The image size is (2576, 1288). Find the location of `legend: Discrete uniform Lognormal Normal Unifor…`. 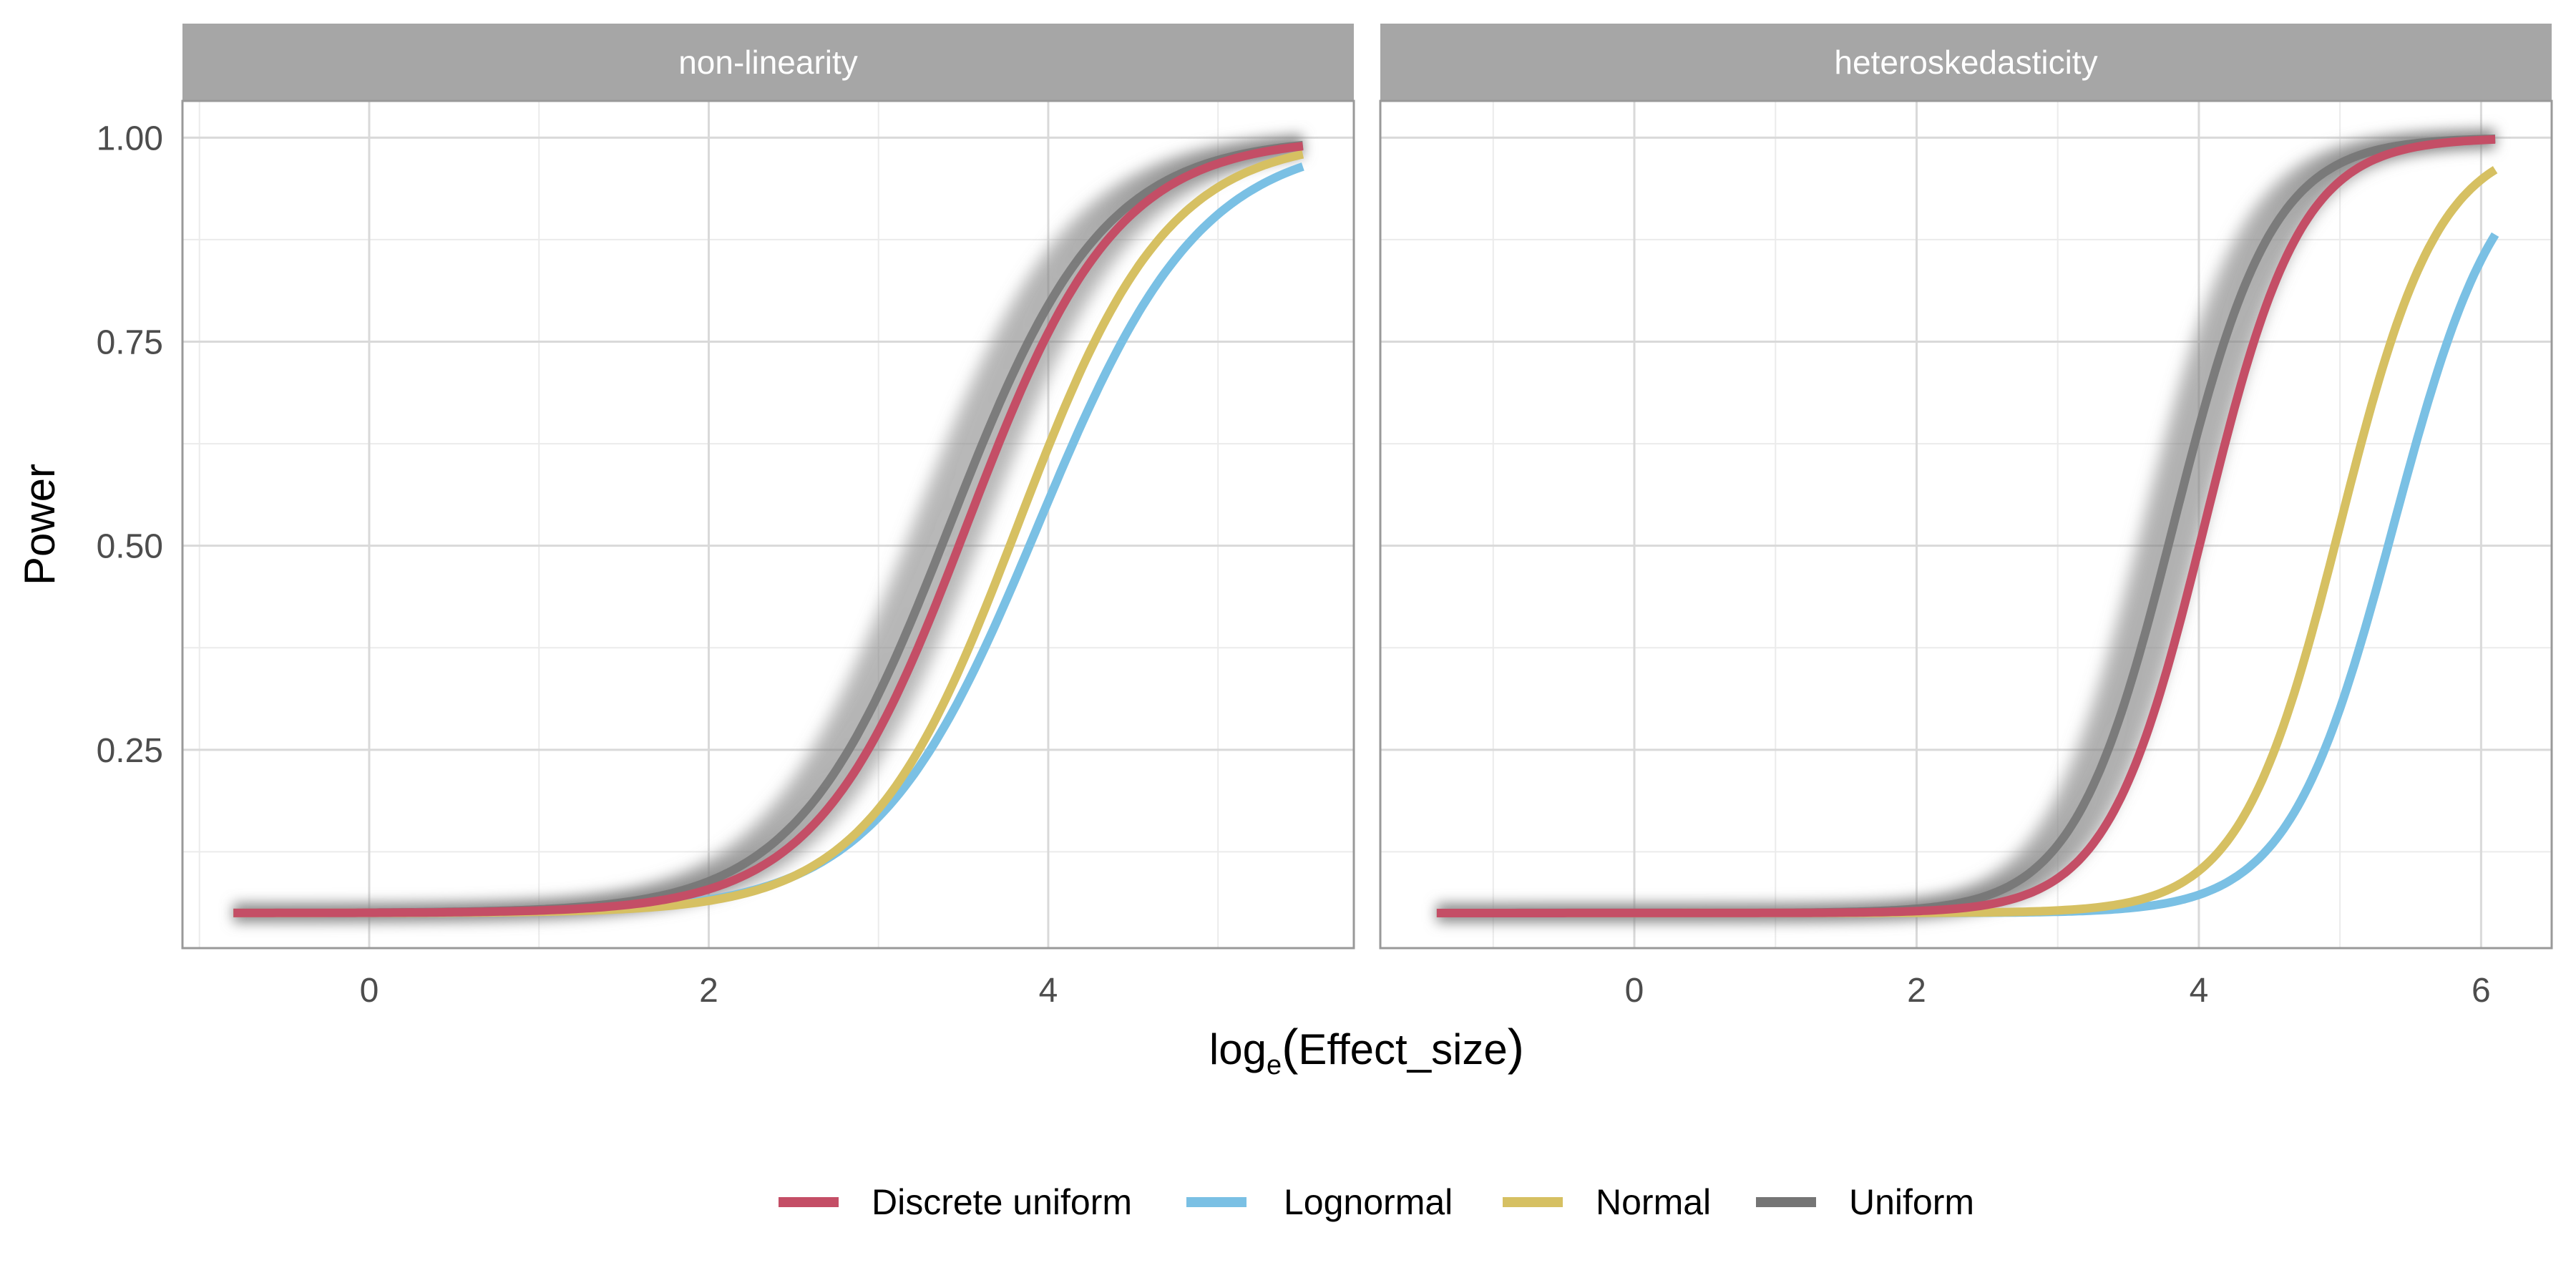

legend: Discrete uniform Lognormal Normal Unifor… is located at coordinates (1376, 1202).